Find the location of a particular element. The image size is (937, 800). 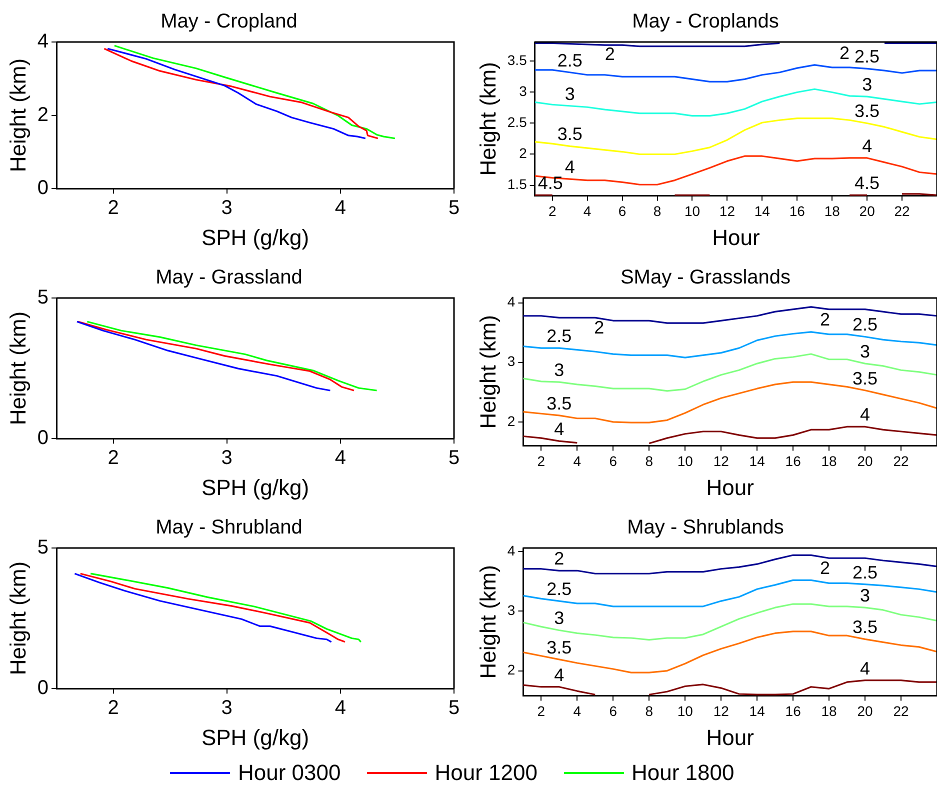

legend-label: Hour 0300 is located at coordinates (289, 773).